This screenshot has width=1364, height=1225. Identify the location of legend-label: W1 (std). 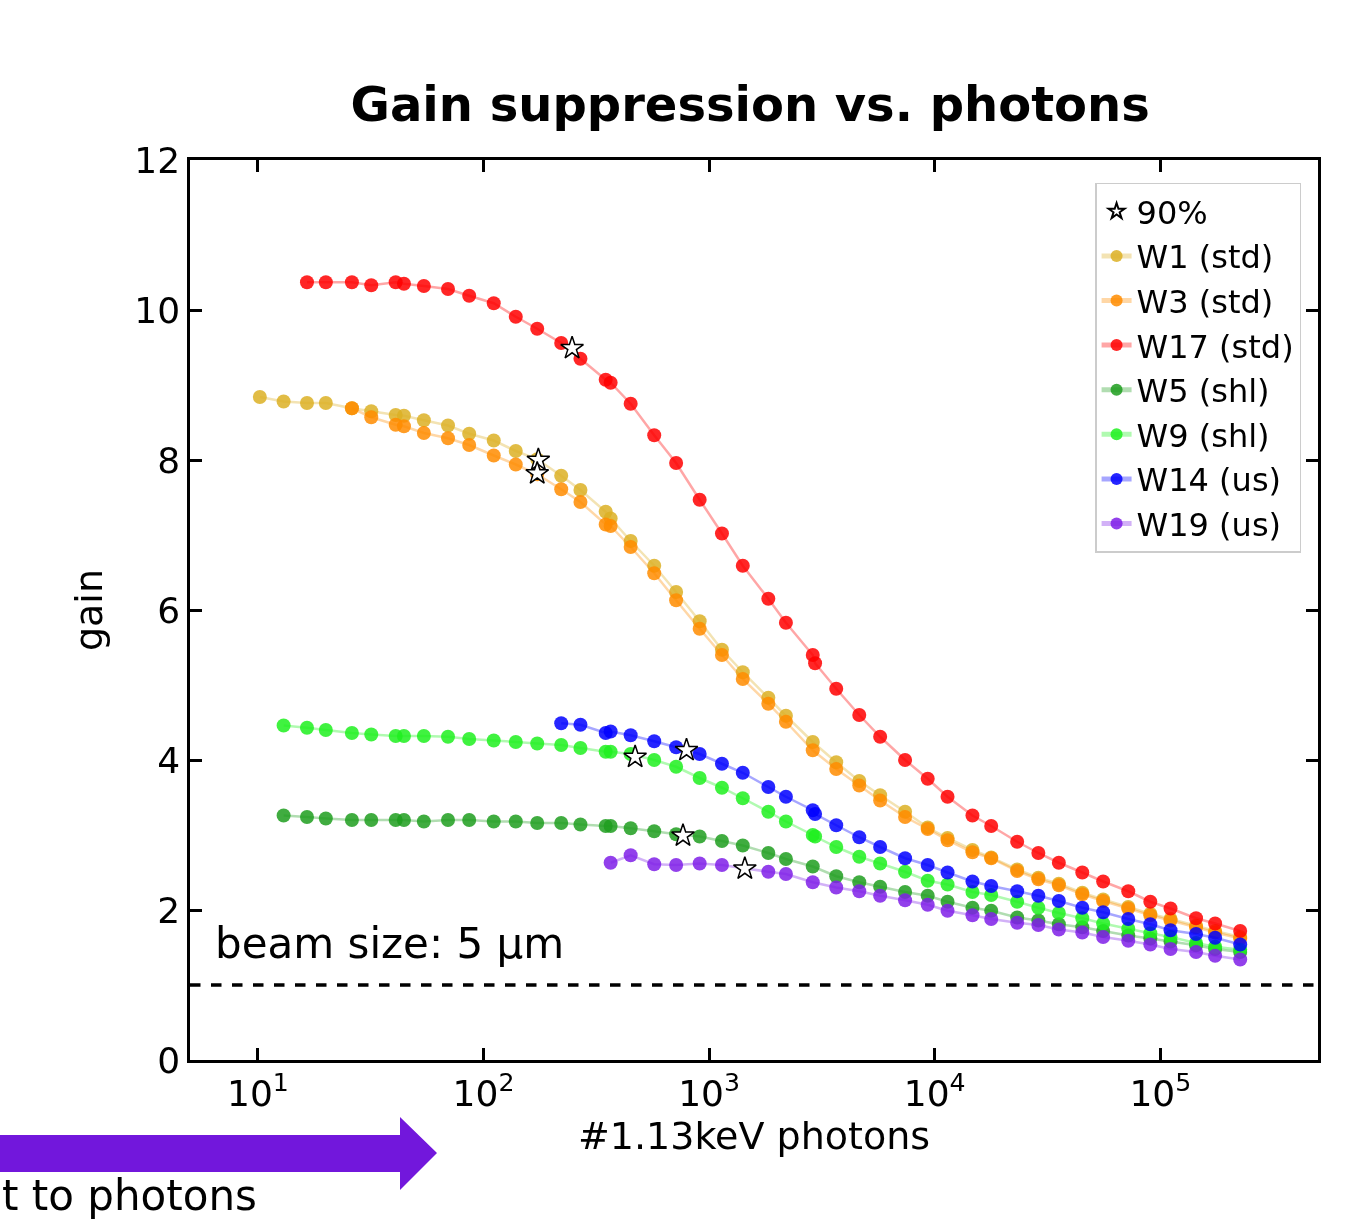
(1205, 257).